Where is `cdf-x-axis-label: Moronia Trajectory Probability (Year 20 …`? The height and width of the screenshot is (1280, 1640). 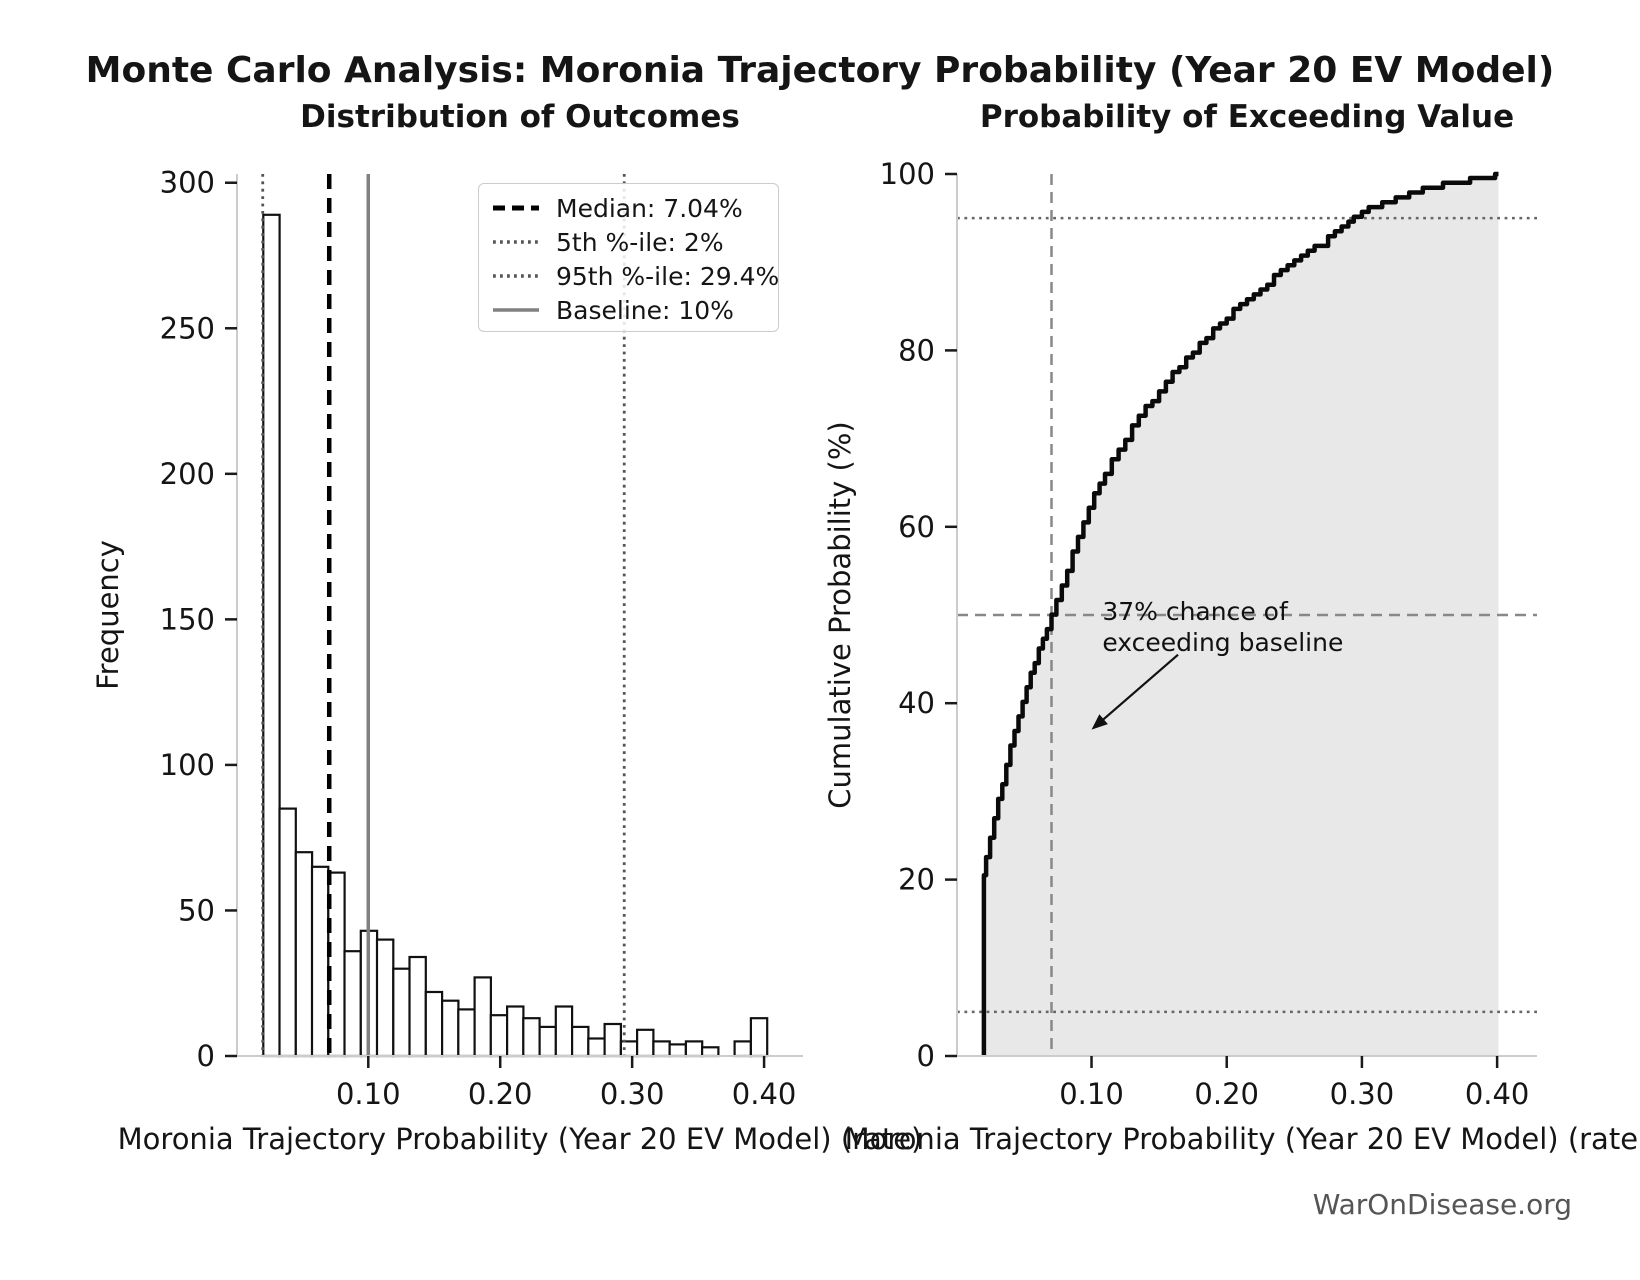 cdf-x-axis-label: Moronia Trajectory Probability (Year 20 … is located at coordinates (1242, 1139).